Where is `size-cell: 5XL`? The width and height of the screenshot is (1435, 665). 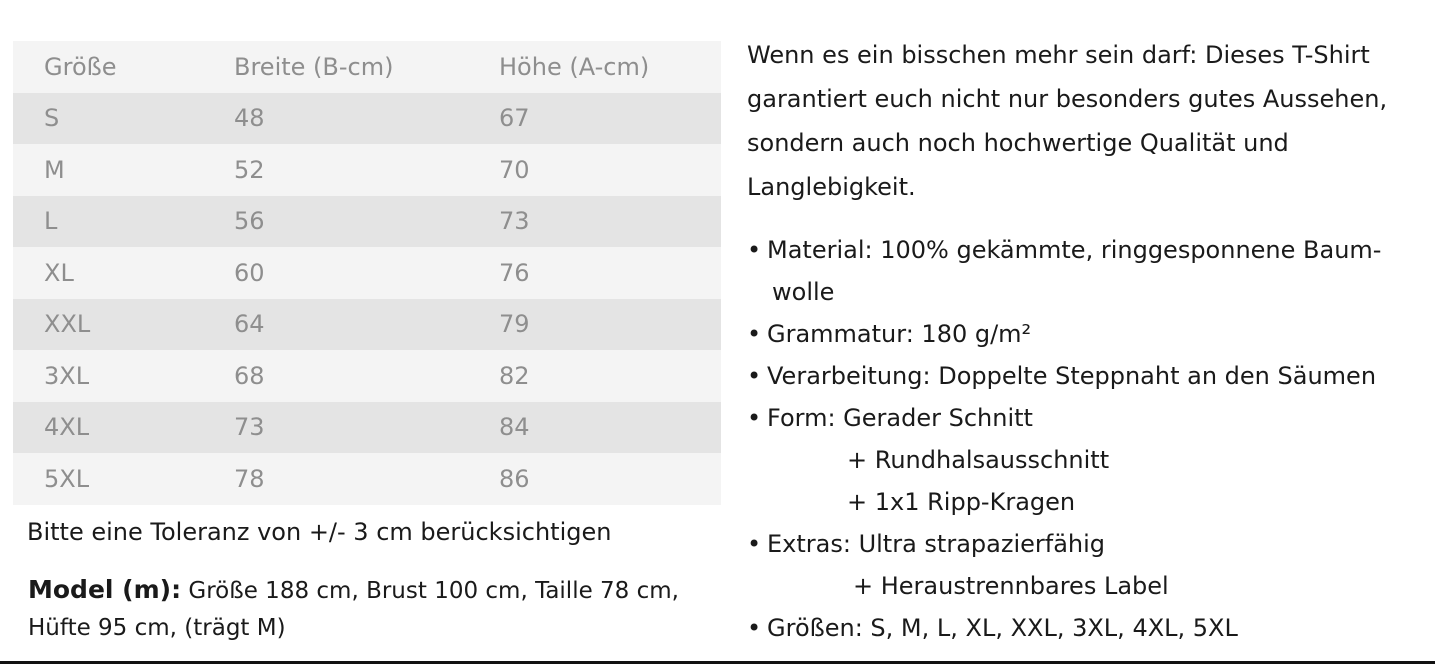 size-cell: 5XL is located at coordinates (67, 478).